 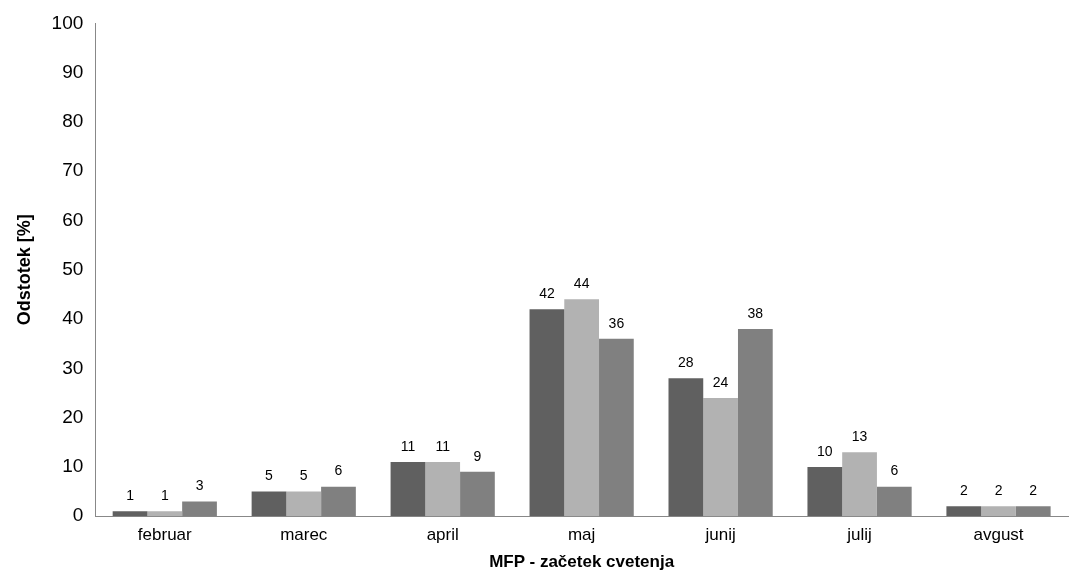 I want to click on x-tick-label: april, so click(x=442, y=535).